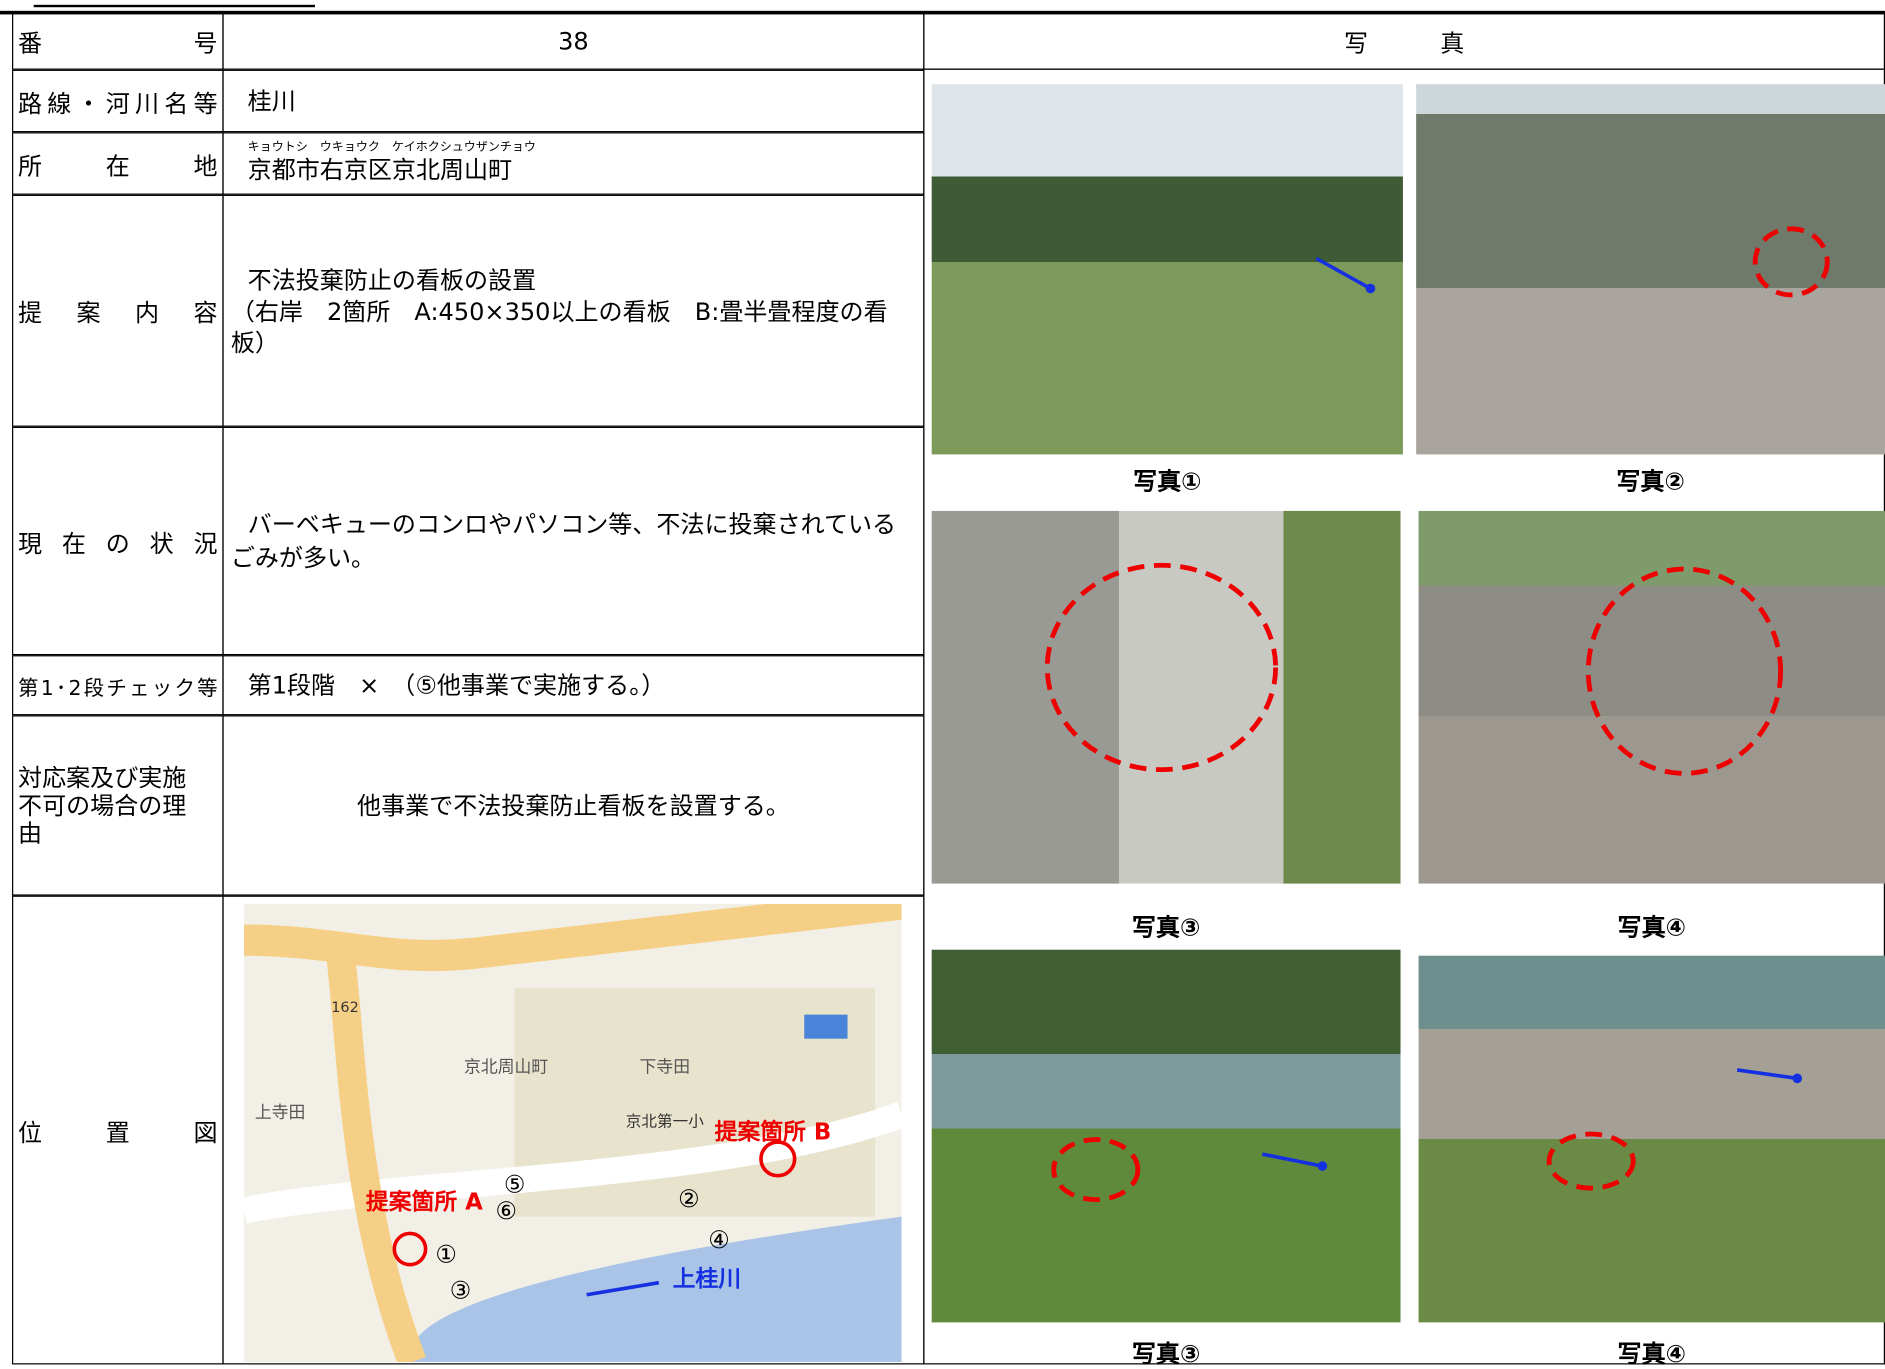  What do you see at coordinates (461, 1290) in the screenshot?
I see `map-label: ③` at bounding box center [461, 1290].